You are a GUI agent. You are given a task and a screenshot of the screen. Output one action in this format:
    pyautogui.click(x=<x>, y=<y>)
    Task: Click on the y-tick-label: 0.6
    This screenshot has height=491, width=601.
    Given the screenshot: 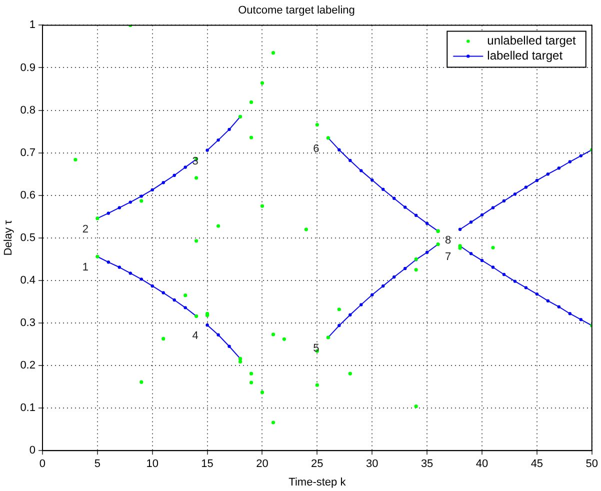 What is the action you would take?
    pyautogui.click(x=28, y=195)
    